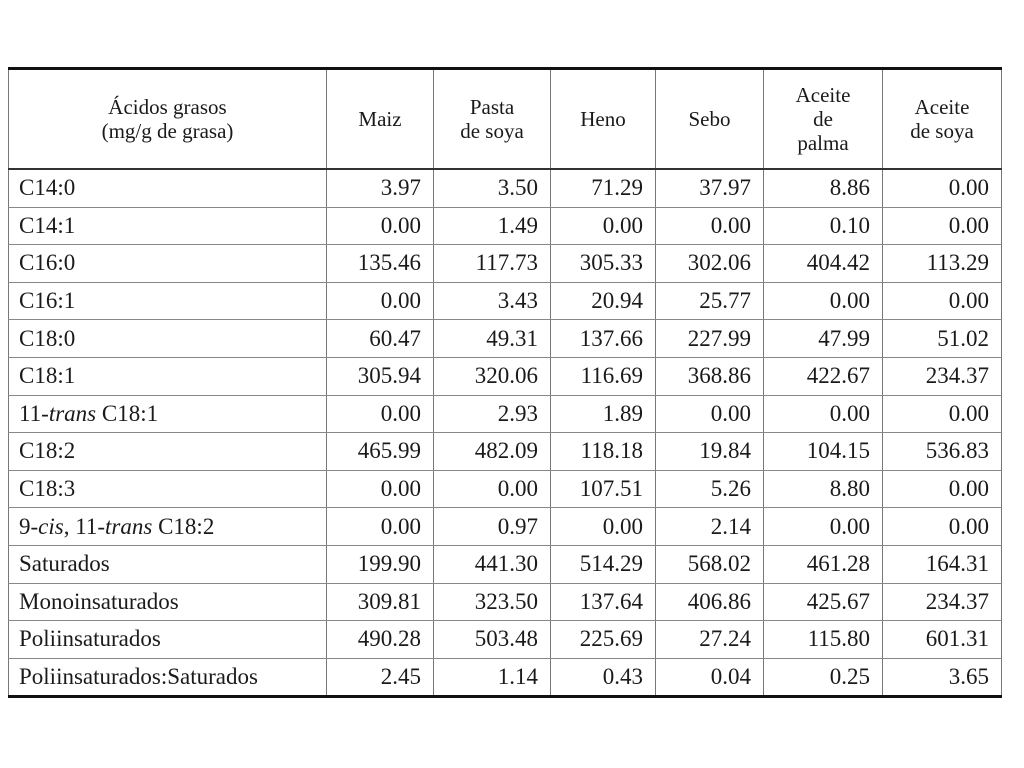  I want to click on cell-value: 164.31, so click(942, 564).